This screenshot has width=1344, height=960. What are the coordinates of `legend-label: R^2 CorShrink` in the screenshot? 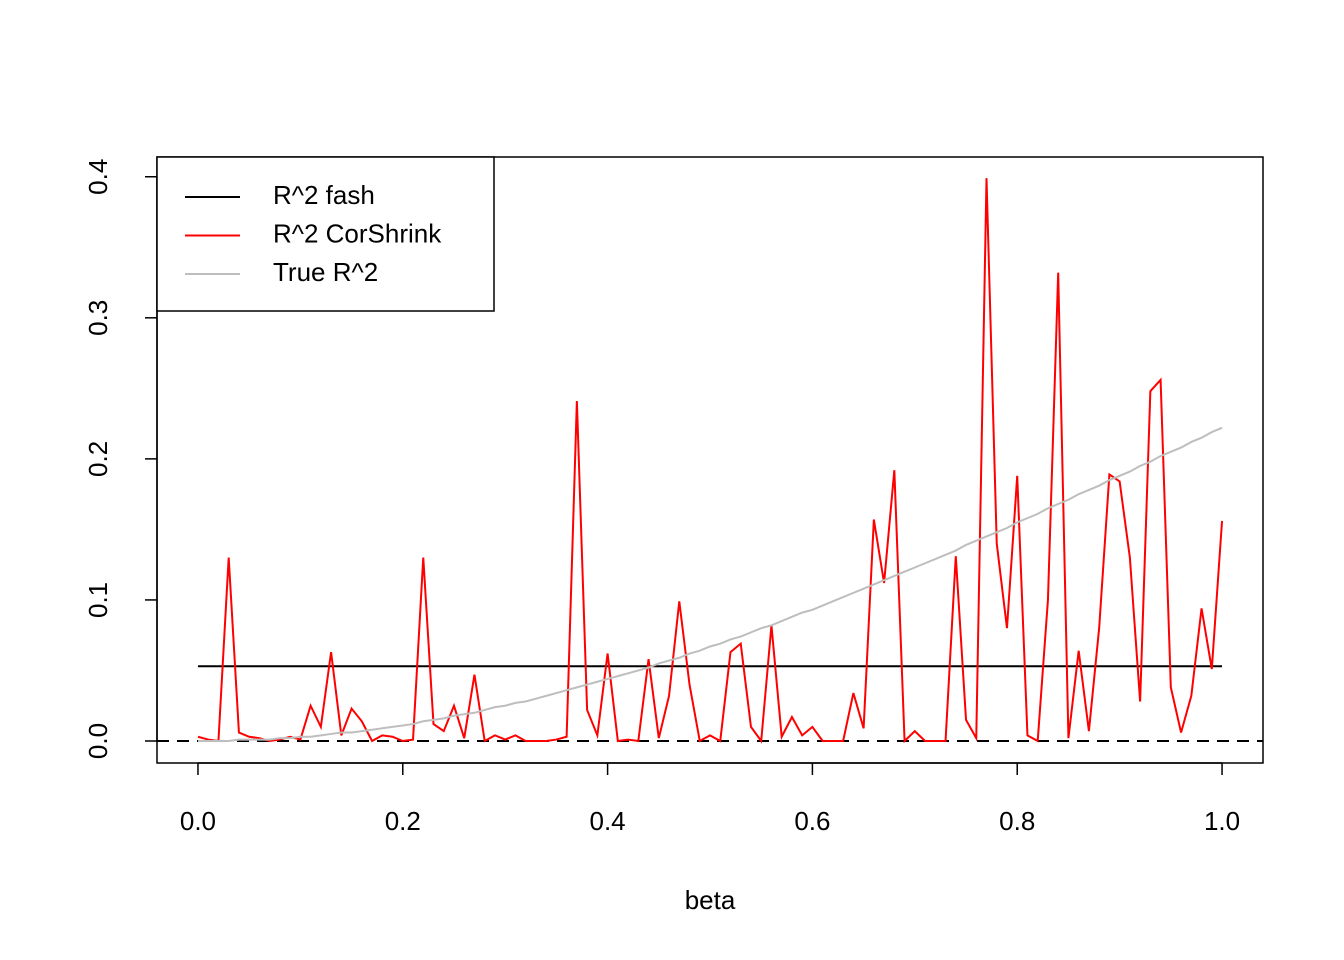 It's located at (357, 233).